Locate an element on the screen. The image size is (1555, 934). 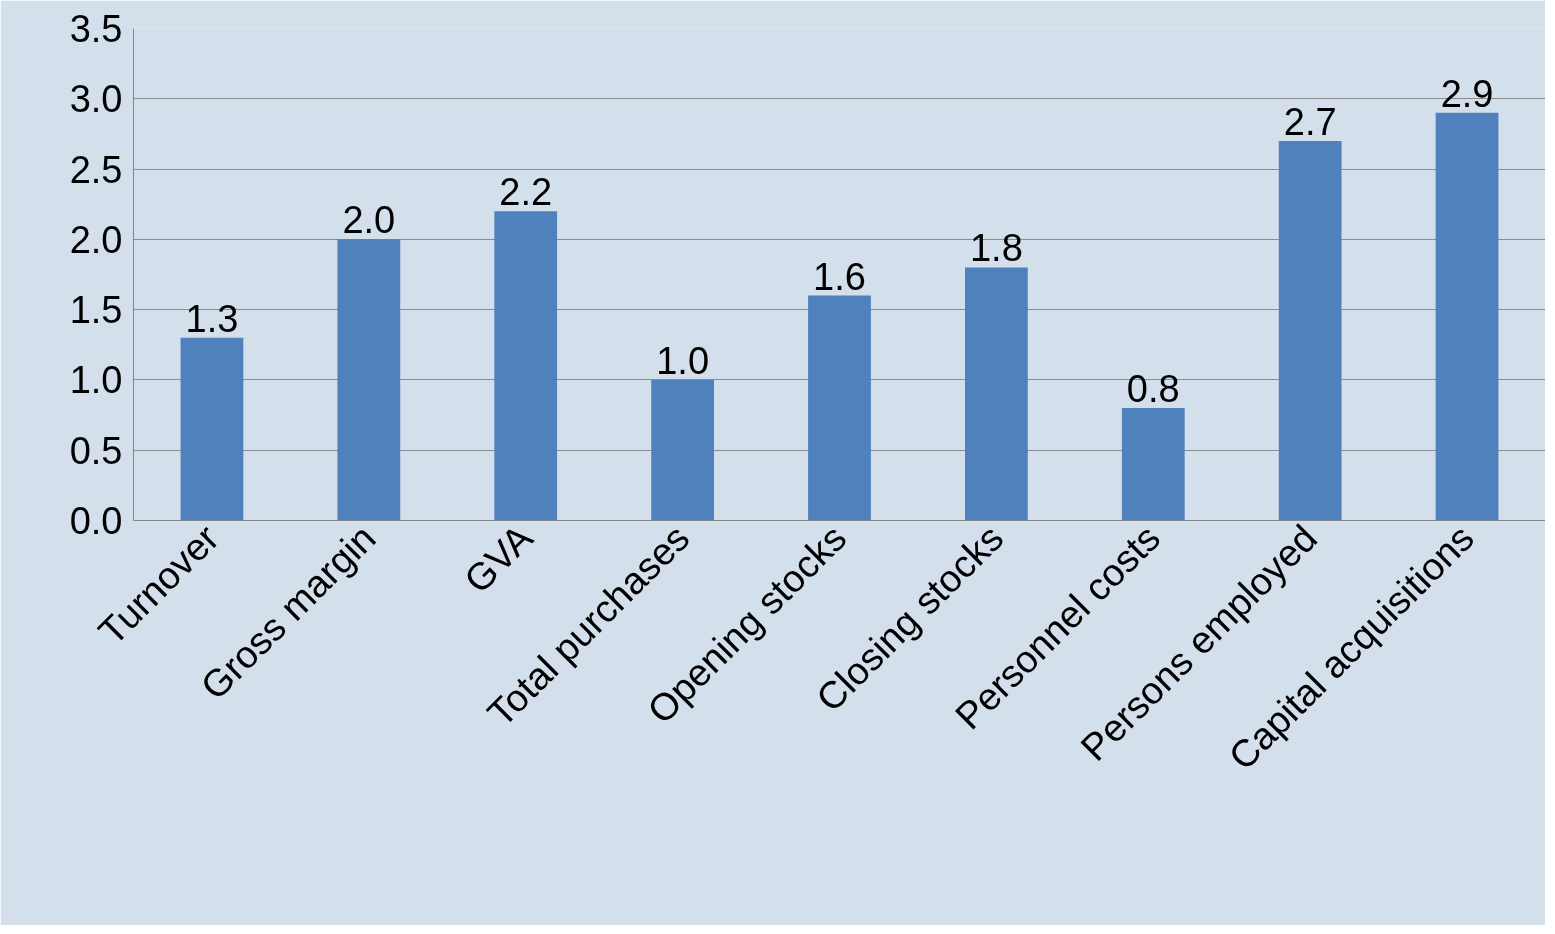
data-label: 1.6 is located at coordinates (839, 276).